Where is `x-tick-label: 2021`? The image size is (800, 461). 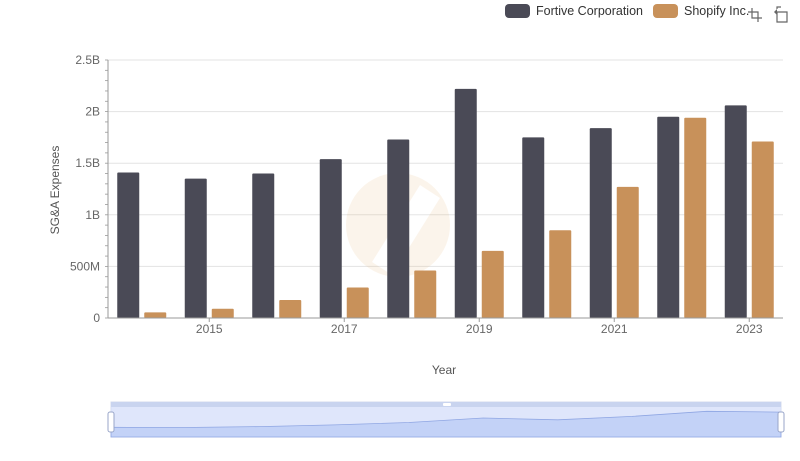
x-tick-label: 2021 is located at coordinates (614, 329).